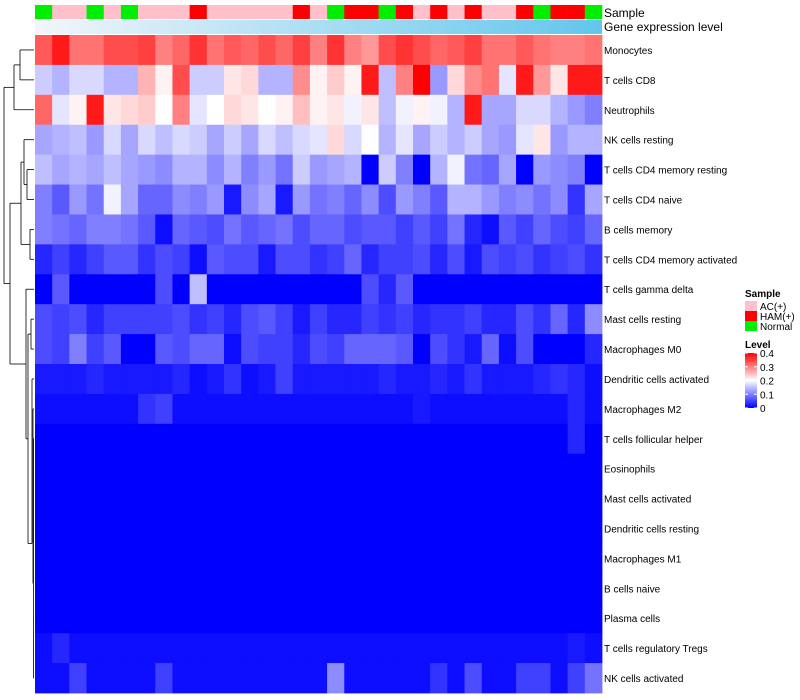  Describe the element at coordinates (643, 410) in the screenshot. I see `row-label: Macrophages M2` at that location.